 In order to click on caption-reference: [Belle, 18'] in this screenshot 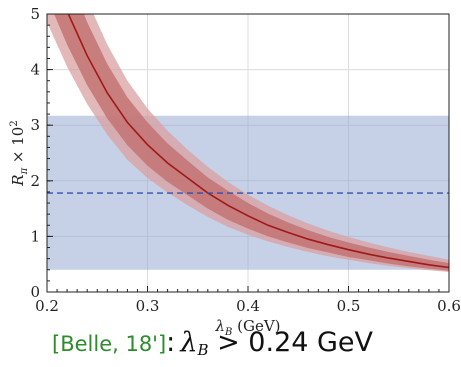, I will do `click(109, 344)`.